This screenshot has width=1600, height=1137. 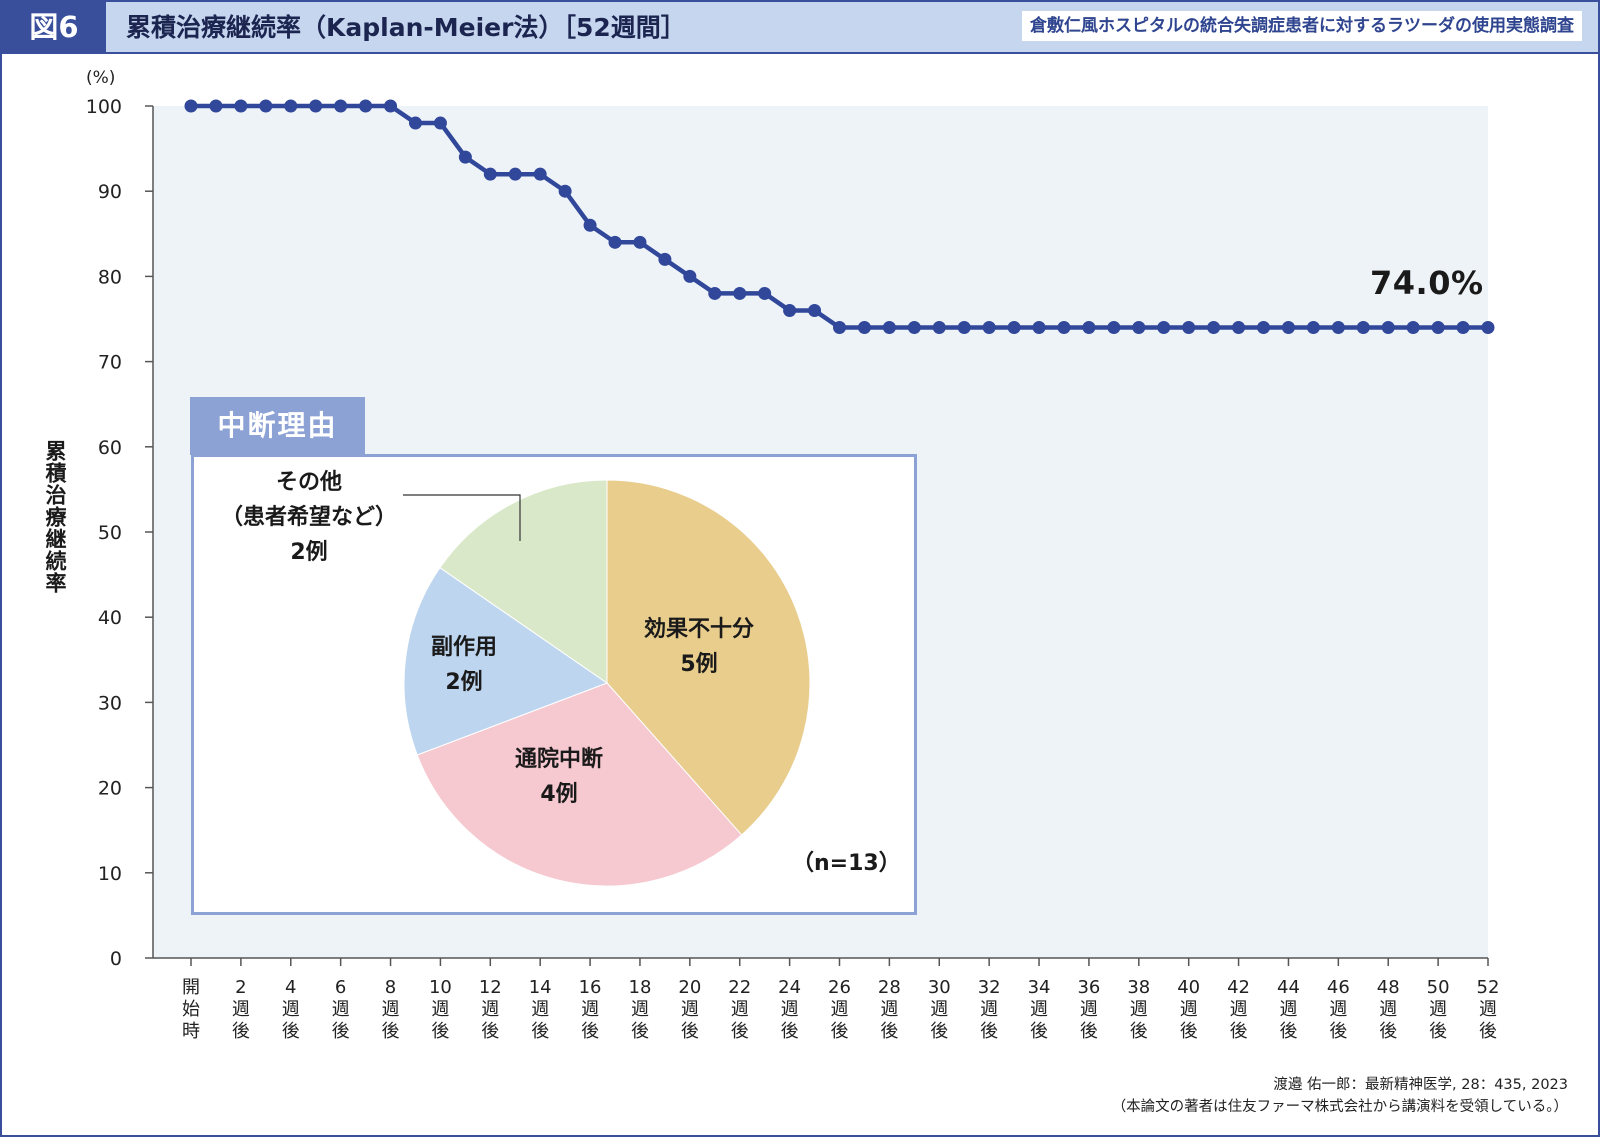 What do you see at coordinates (1427, 283) in the screenshot?
I see `final-value-annotation: 74.0%` at bounding box center [1427, 283].